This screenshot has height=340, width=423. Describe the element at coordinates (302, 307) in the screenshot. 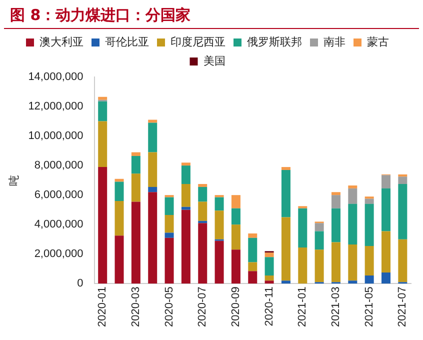

I see `x-tick-label: 2021-01` at that location.